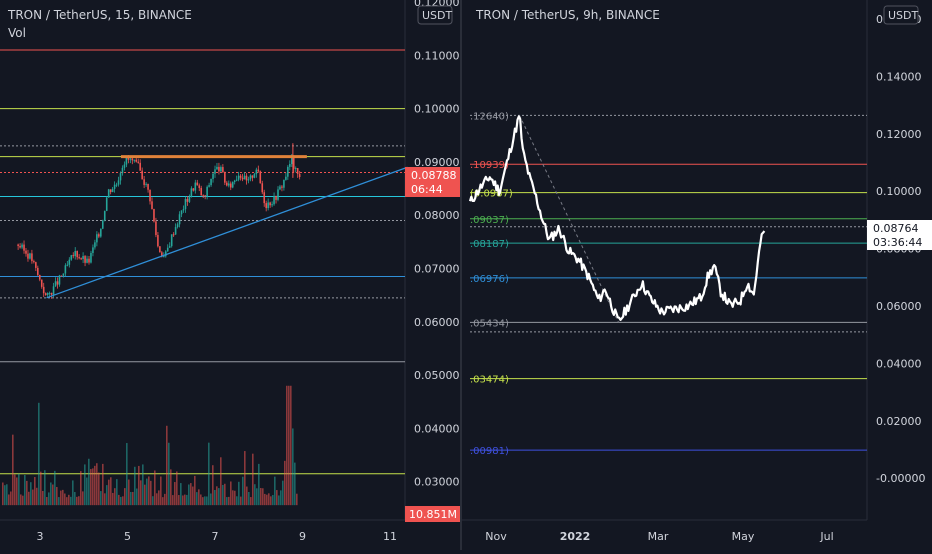 The image size is (932, 554). I want to click on left-price-tag, so click(432, 182).